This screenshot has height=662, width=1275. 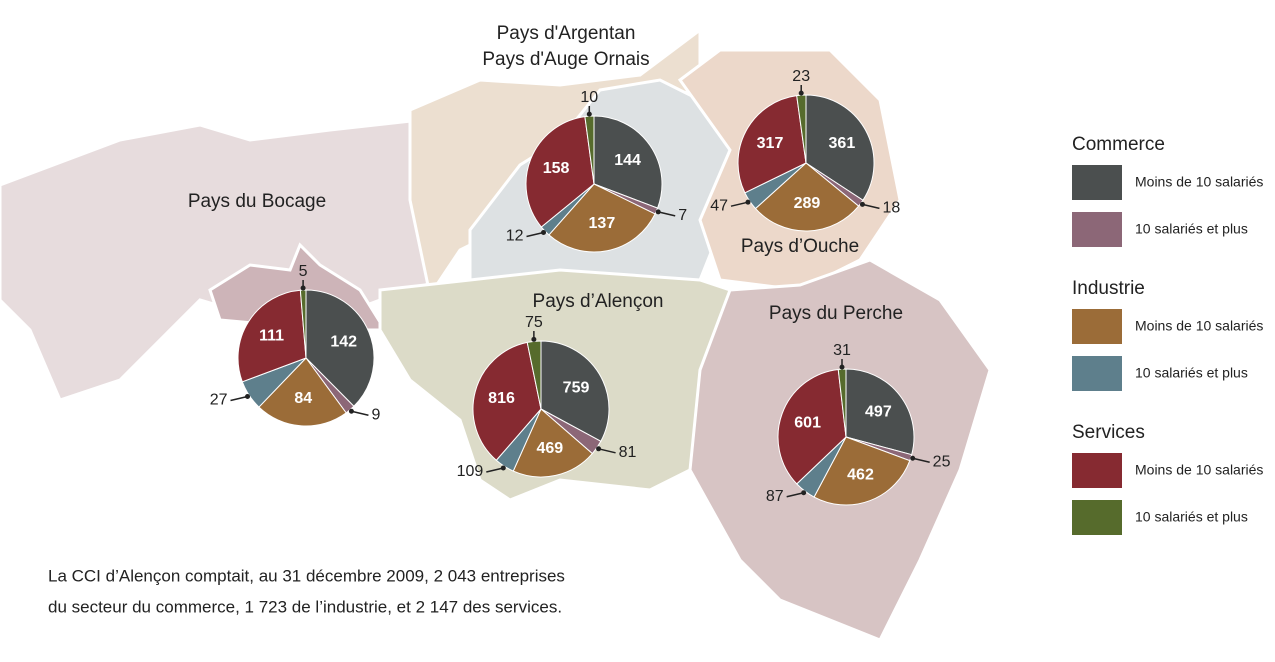 What do you see at coordinates (801, 76) in the screenshot?
I see `slice-label: 23` at bounding box center [801, 76].